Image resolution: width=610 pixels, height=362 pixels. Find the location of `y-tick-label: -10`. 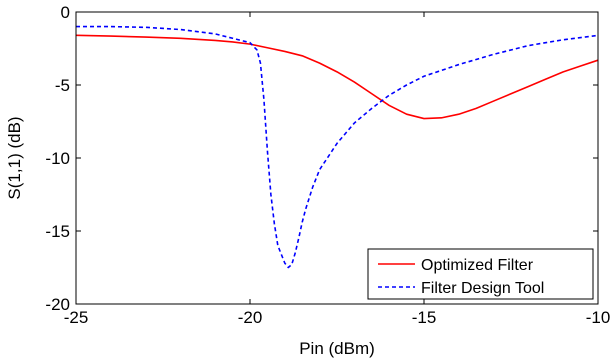

y-tick-label: -10 is located at coordinates (57, 158).